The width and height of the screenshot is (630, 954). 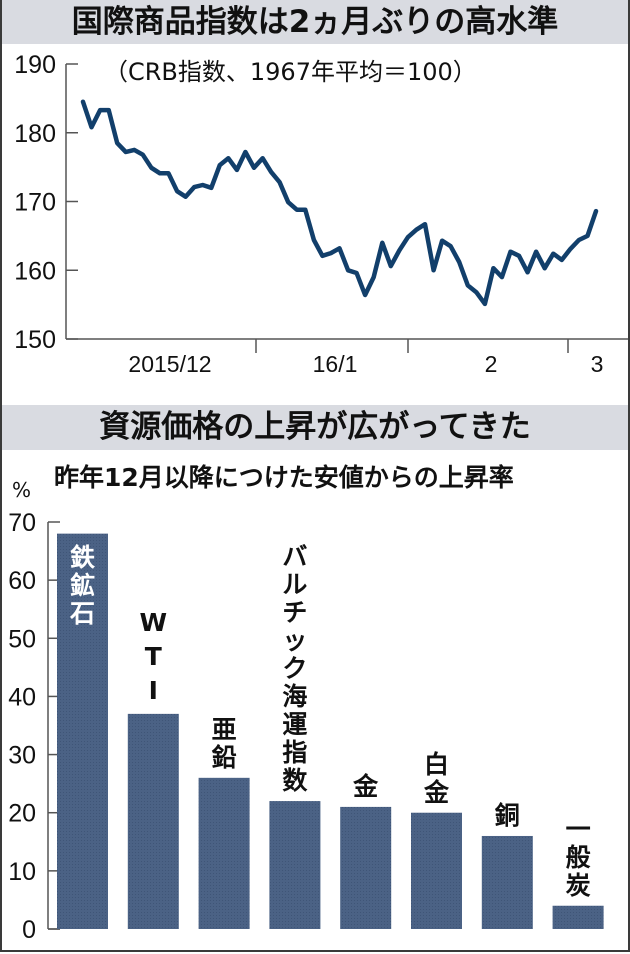 I want to click on bar-label: 鉄鉱石, so click(x=82, y=585).